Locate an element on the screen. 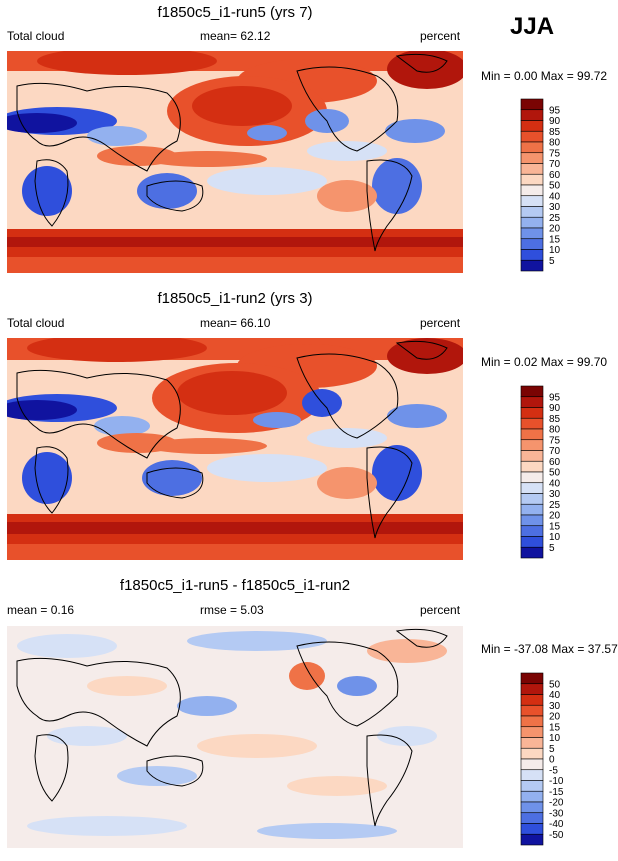  panel2-colorbar: 95 90 85 80 75 70 60 50 40 30 25 20 15 10 5 is located at coordinates (540, 472).